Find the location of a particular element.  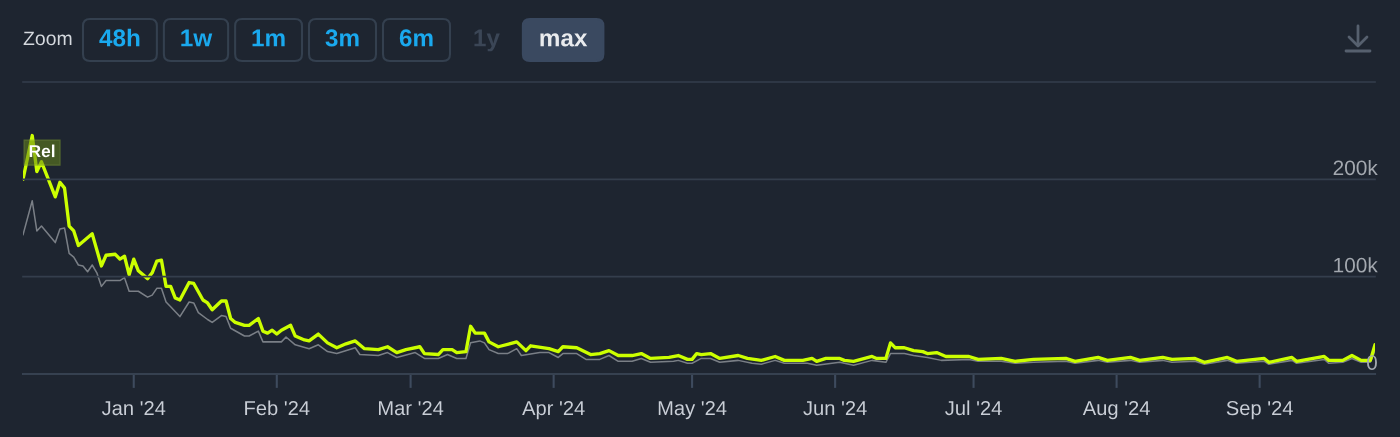

x-tick-label: Jul '24 is located at coordinates (973, 408).